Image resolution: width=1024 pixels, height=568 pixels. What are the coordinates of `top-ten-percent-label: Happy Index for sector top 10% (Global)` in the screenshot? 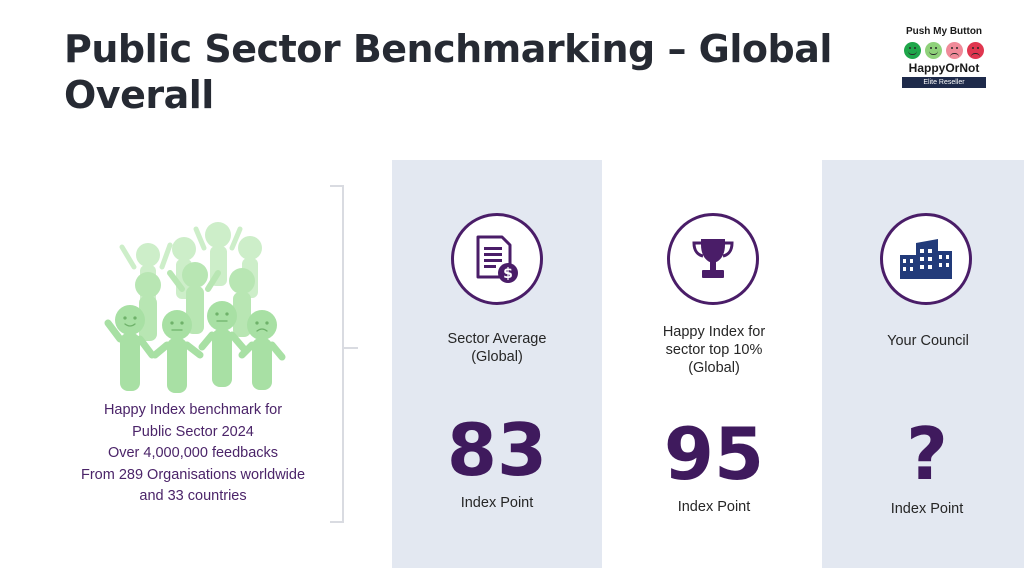 It's located at (714, 350).